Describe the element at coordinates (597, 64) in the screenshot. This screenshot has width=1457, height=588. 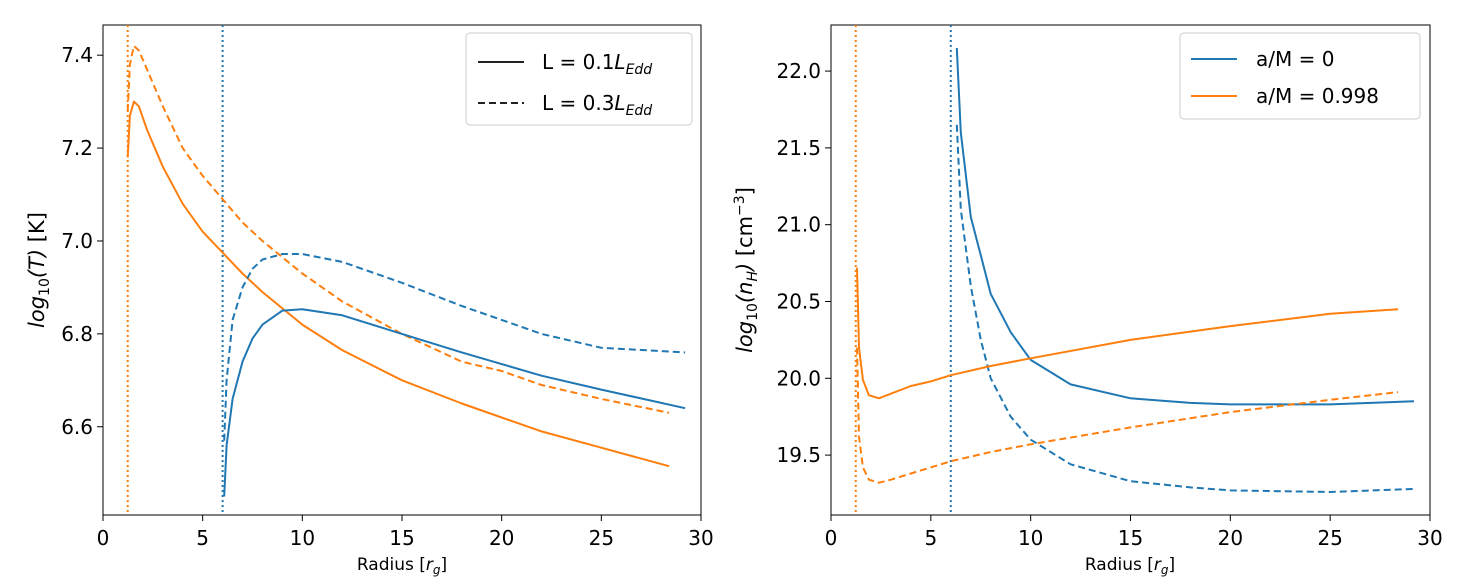
I see `left-legend-label-solid: L = 0.1LEdd` at that location.